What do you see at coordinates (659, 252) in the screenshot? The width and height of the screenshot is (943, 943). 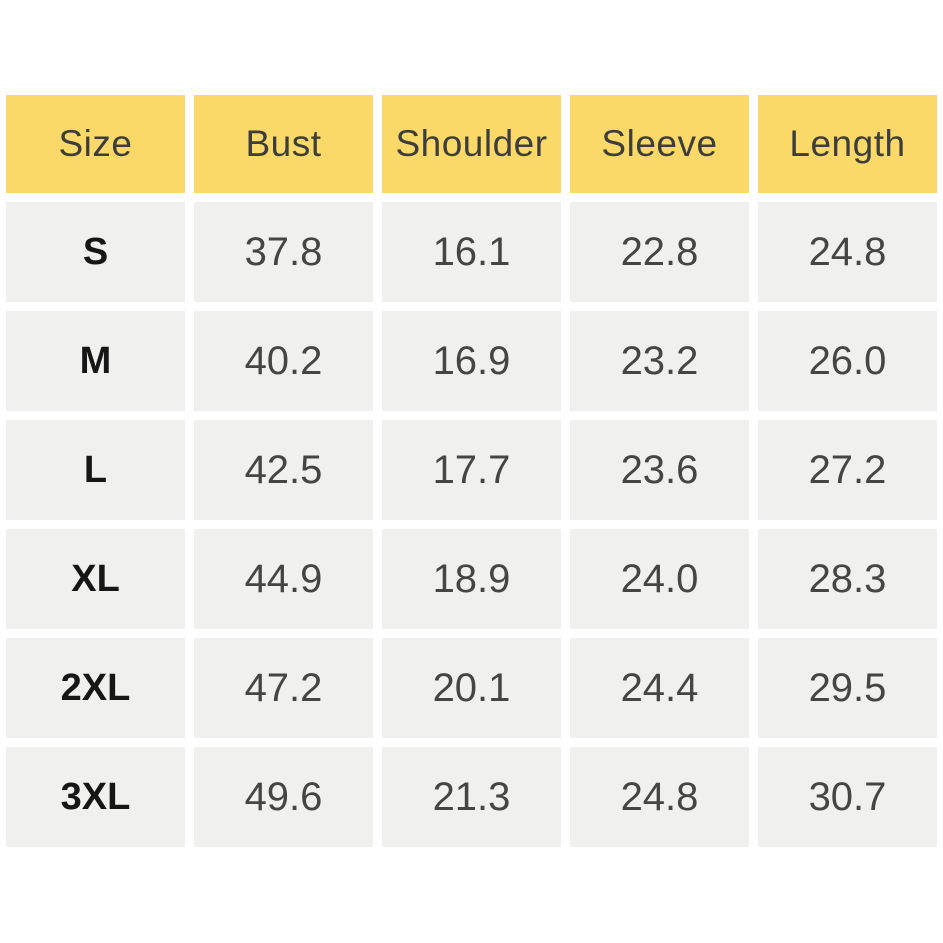 I see `row-s-sleeve-value: 22.8` at bounding box center [659, 252].